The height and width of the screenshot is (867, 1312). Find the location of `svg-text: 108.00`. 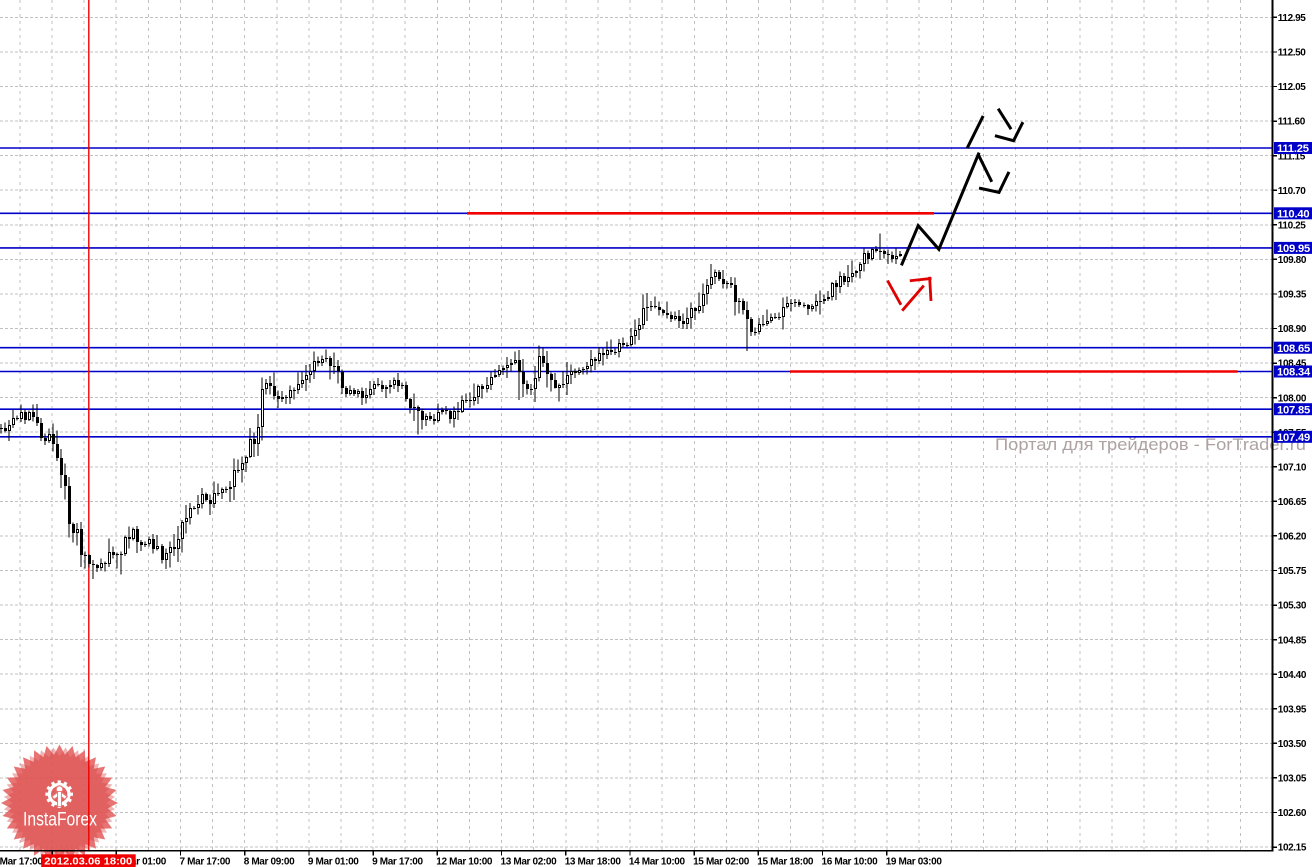

svg-text: 108.00 is located at coordinates (1292, 398).